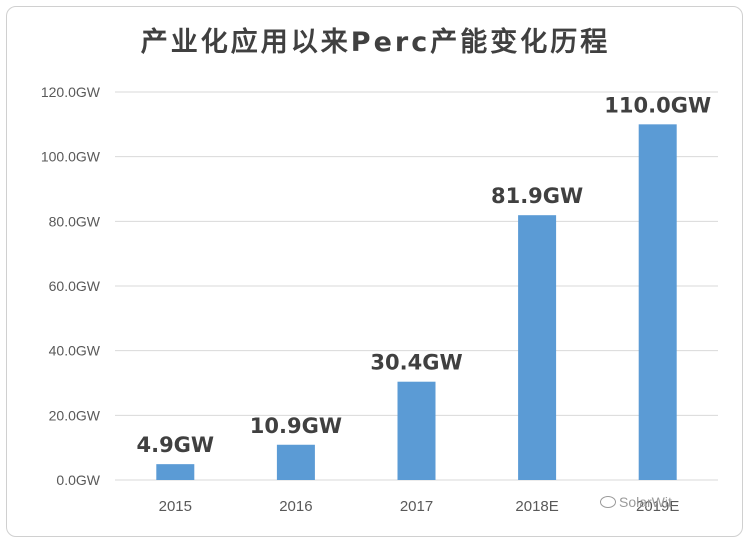 This screenshot has width=751, height=545. I want to click on wechat-icon, so click(608, 502).